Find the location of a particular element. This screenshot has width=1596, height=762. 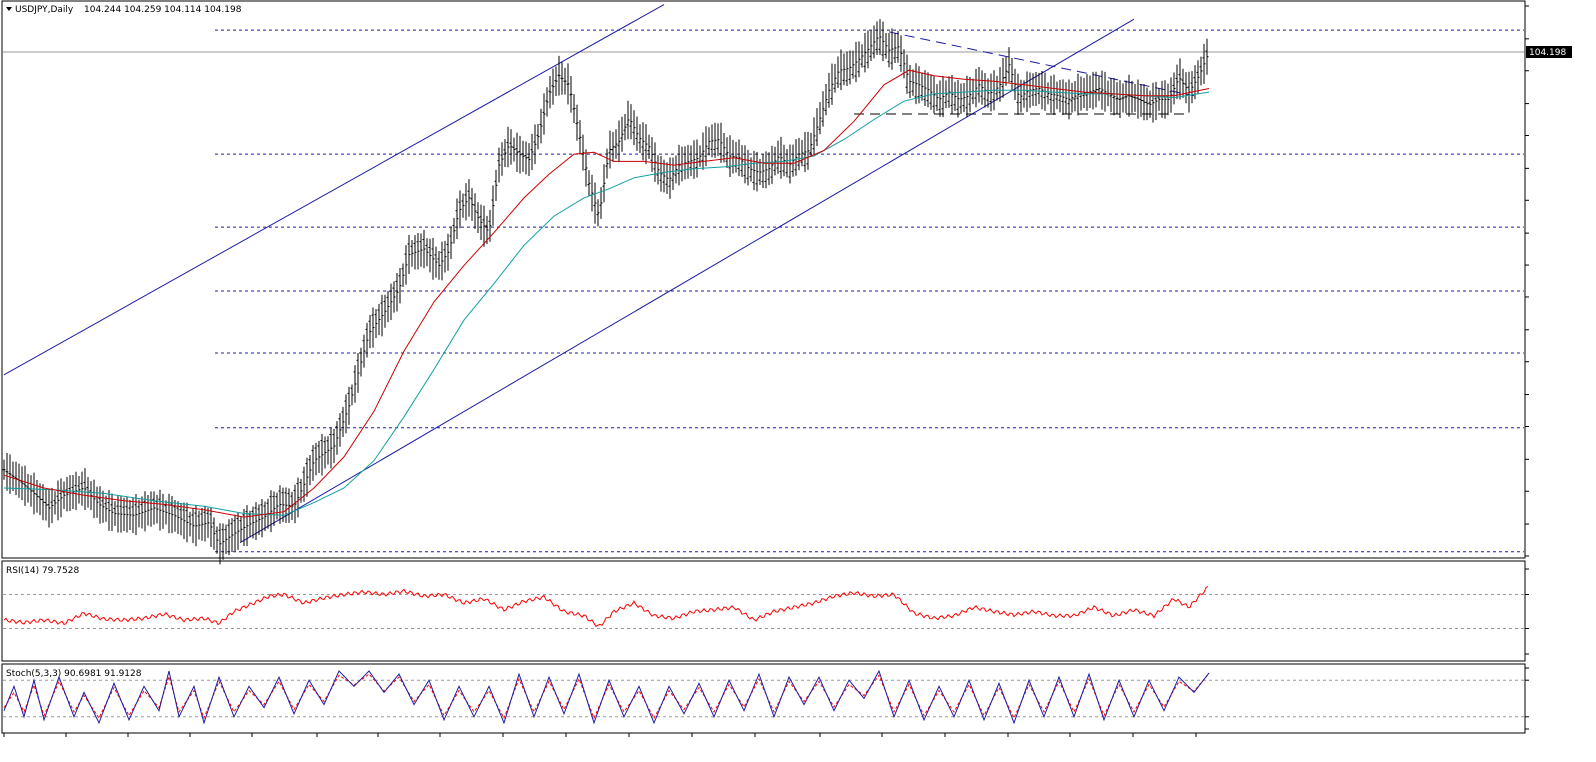

symbol-dropdown-icon is located at coordinates (9, 9).